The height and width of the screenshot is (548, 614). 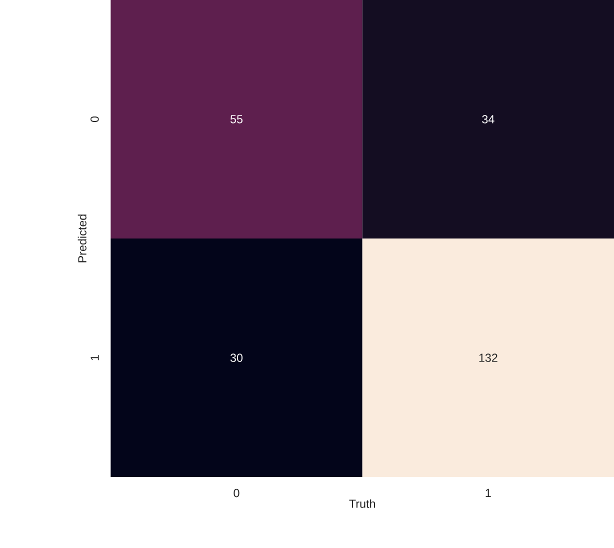 I want to click on data-label: 30, so click(x=236, y=358).